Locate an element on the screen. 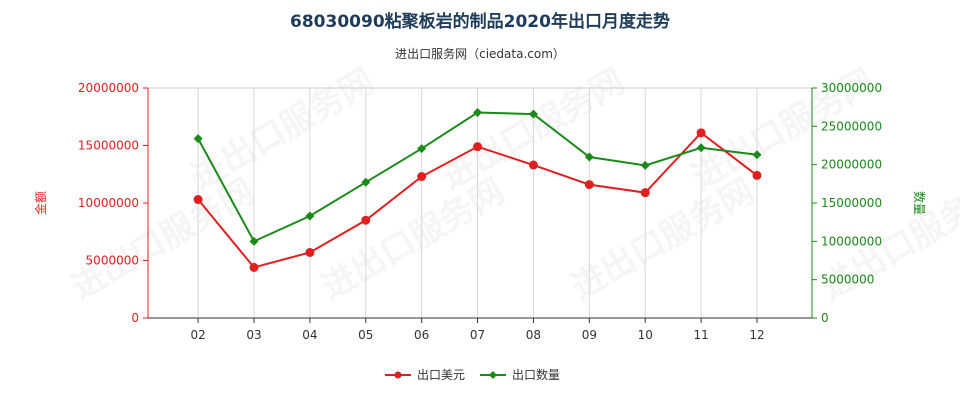 This screenshot has width=960, height=400. chart-title: 68030090粘聚板岩的制品2020年出口月度走势 is located at coordinates (480, 21).